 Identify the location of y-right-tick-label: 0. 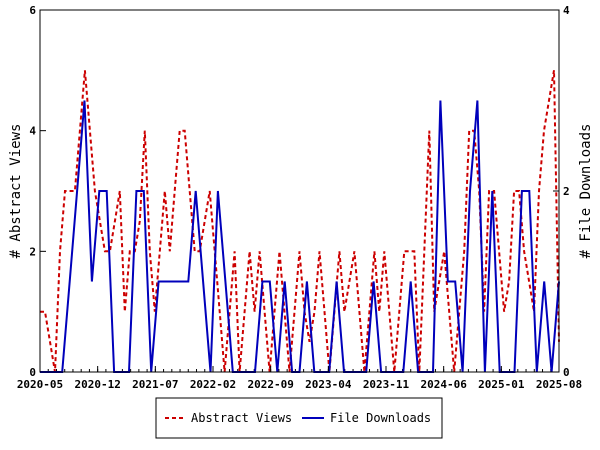
(566, 372).